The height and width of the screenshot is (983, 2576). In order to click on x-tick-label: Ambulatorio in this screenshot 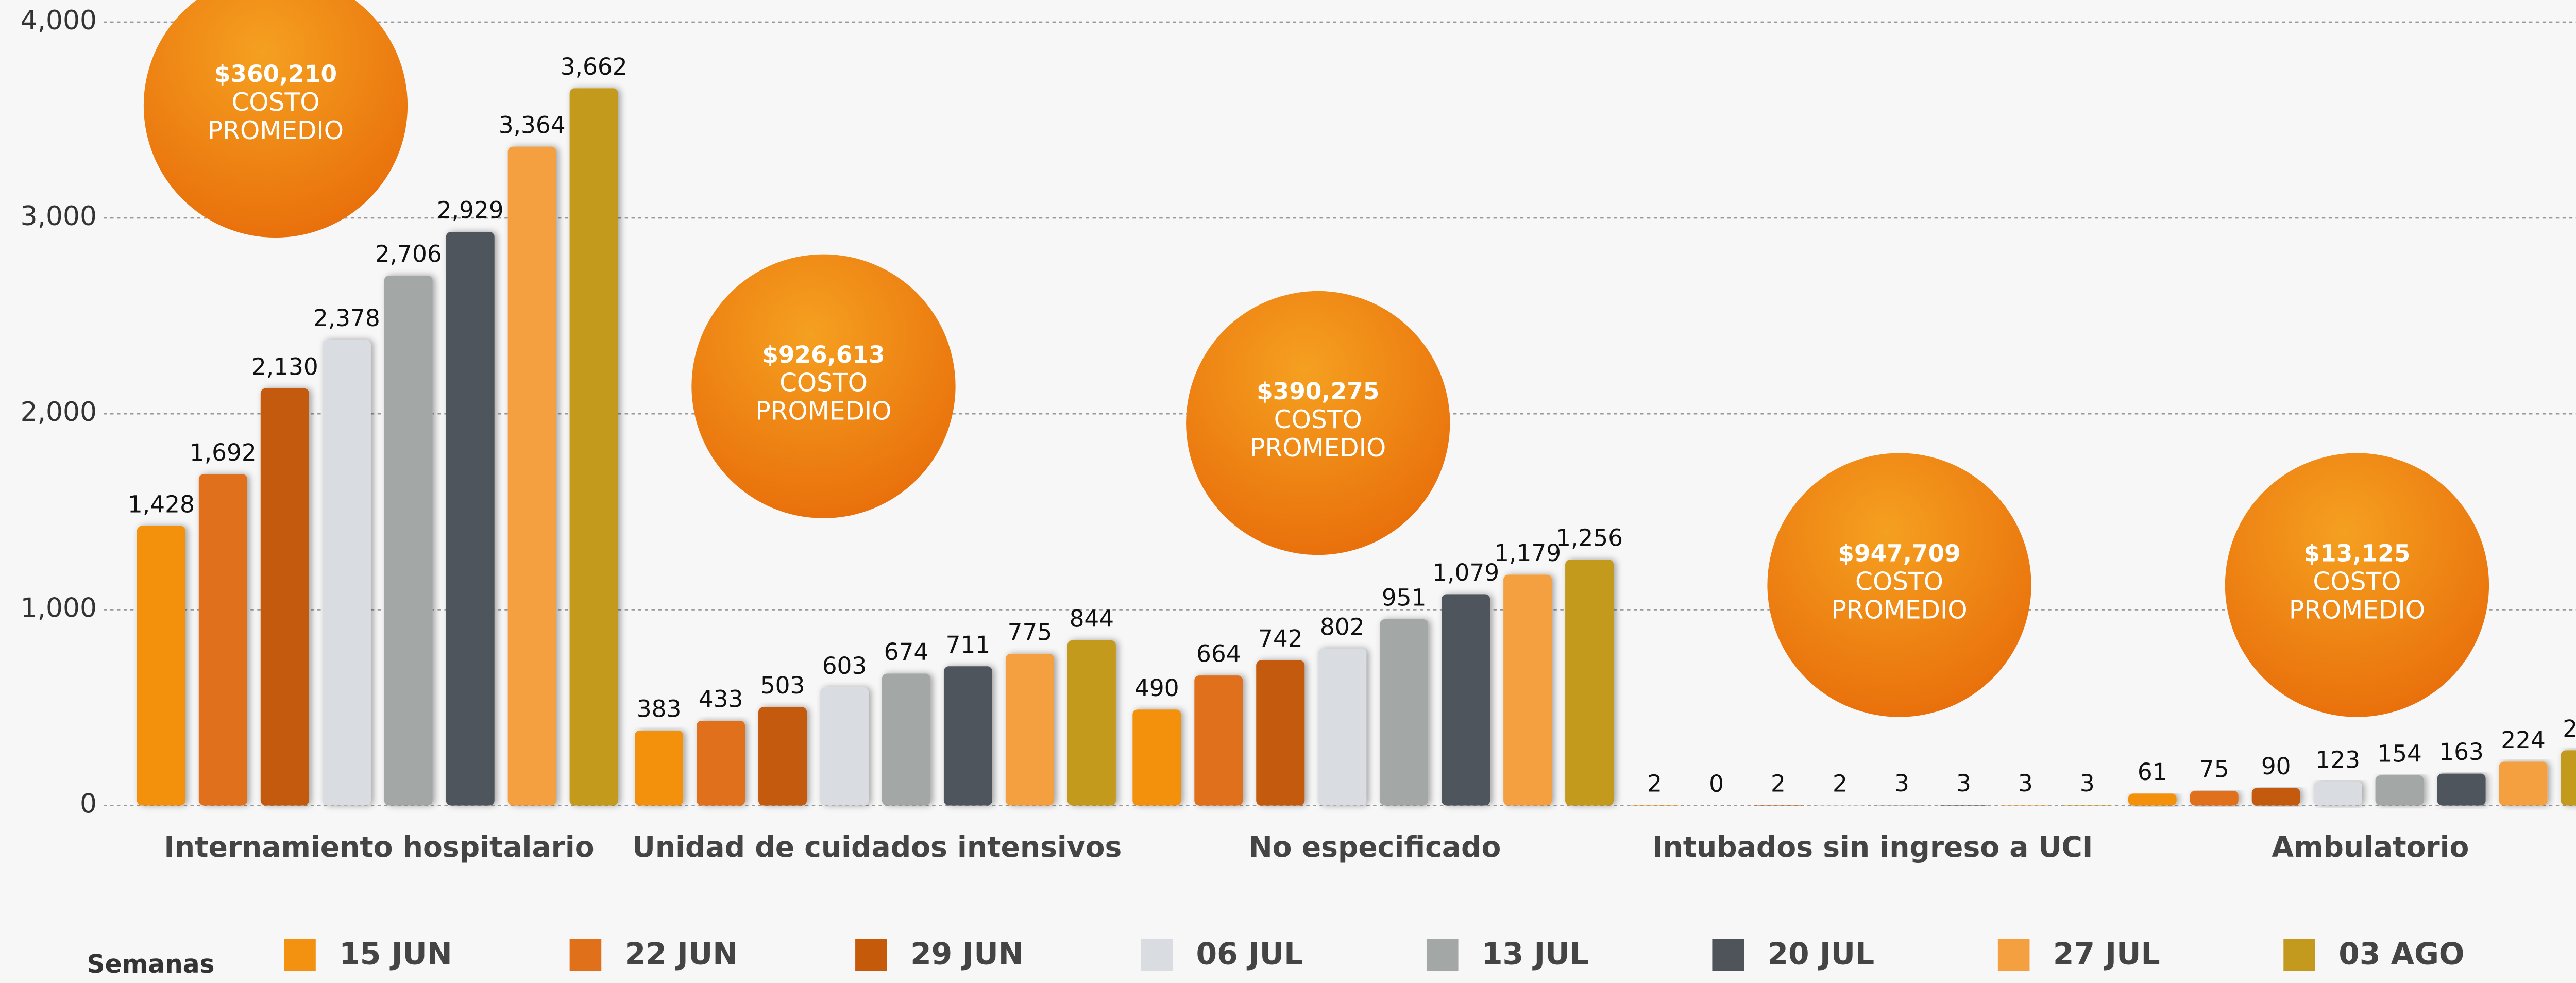, I will do `click(2370, 847)`.